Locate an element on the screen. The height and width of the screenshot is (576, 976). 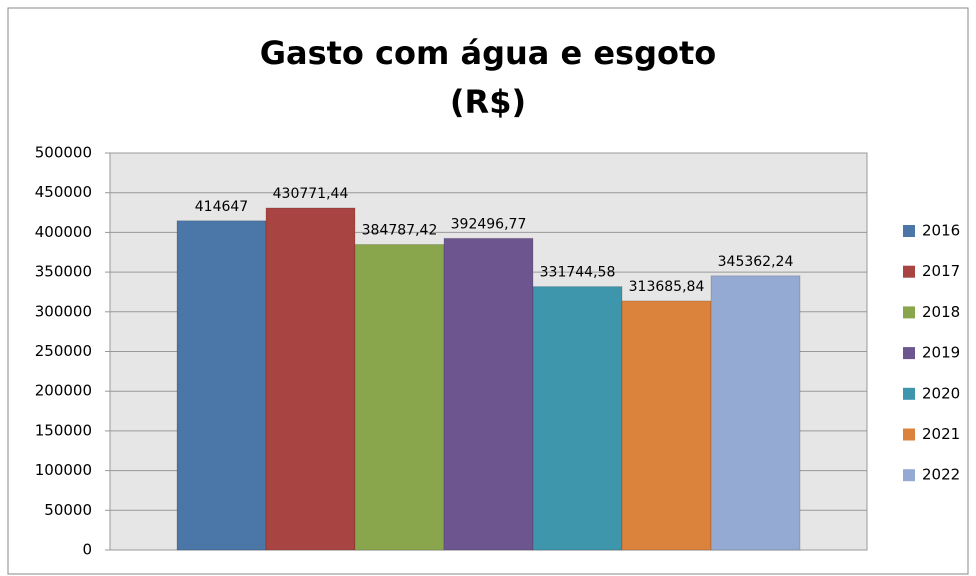
y-tick-label: 400000 is located at coordinates (63, 232).